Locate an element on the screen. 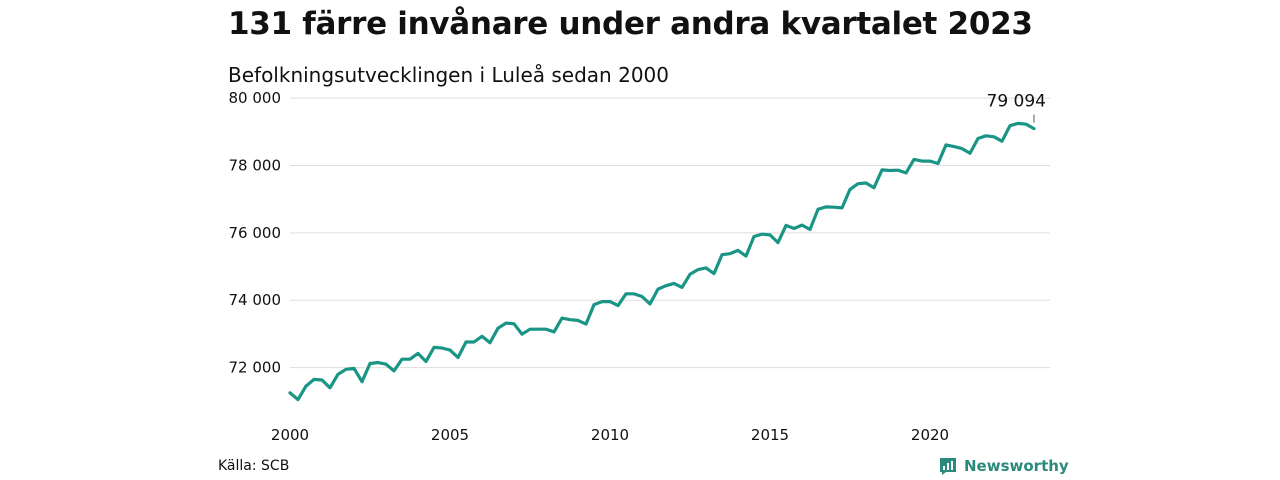 The width and height of the screenshot is (1280, 480). y-tick-label: 78 000 is located at coordinates (255, 165).